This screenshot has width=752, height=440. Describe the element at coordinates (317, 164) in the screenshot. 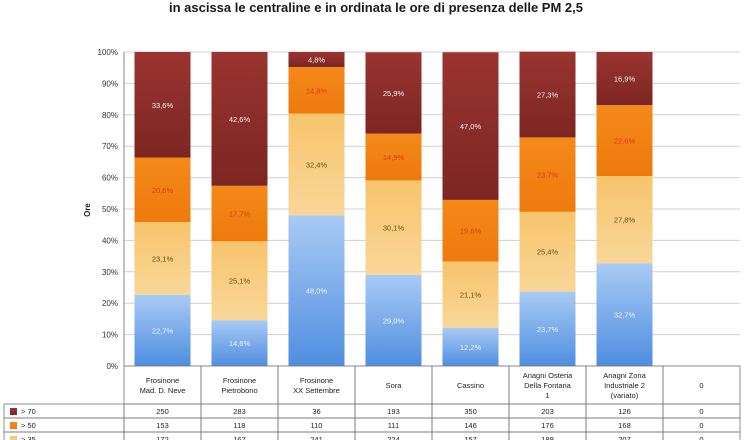

I see `data-label-gt35: 32,4%` at that location.